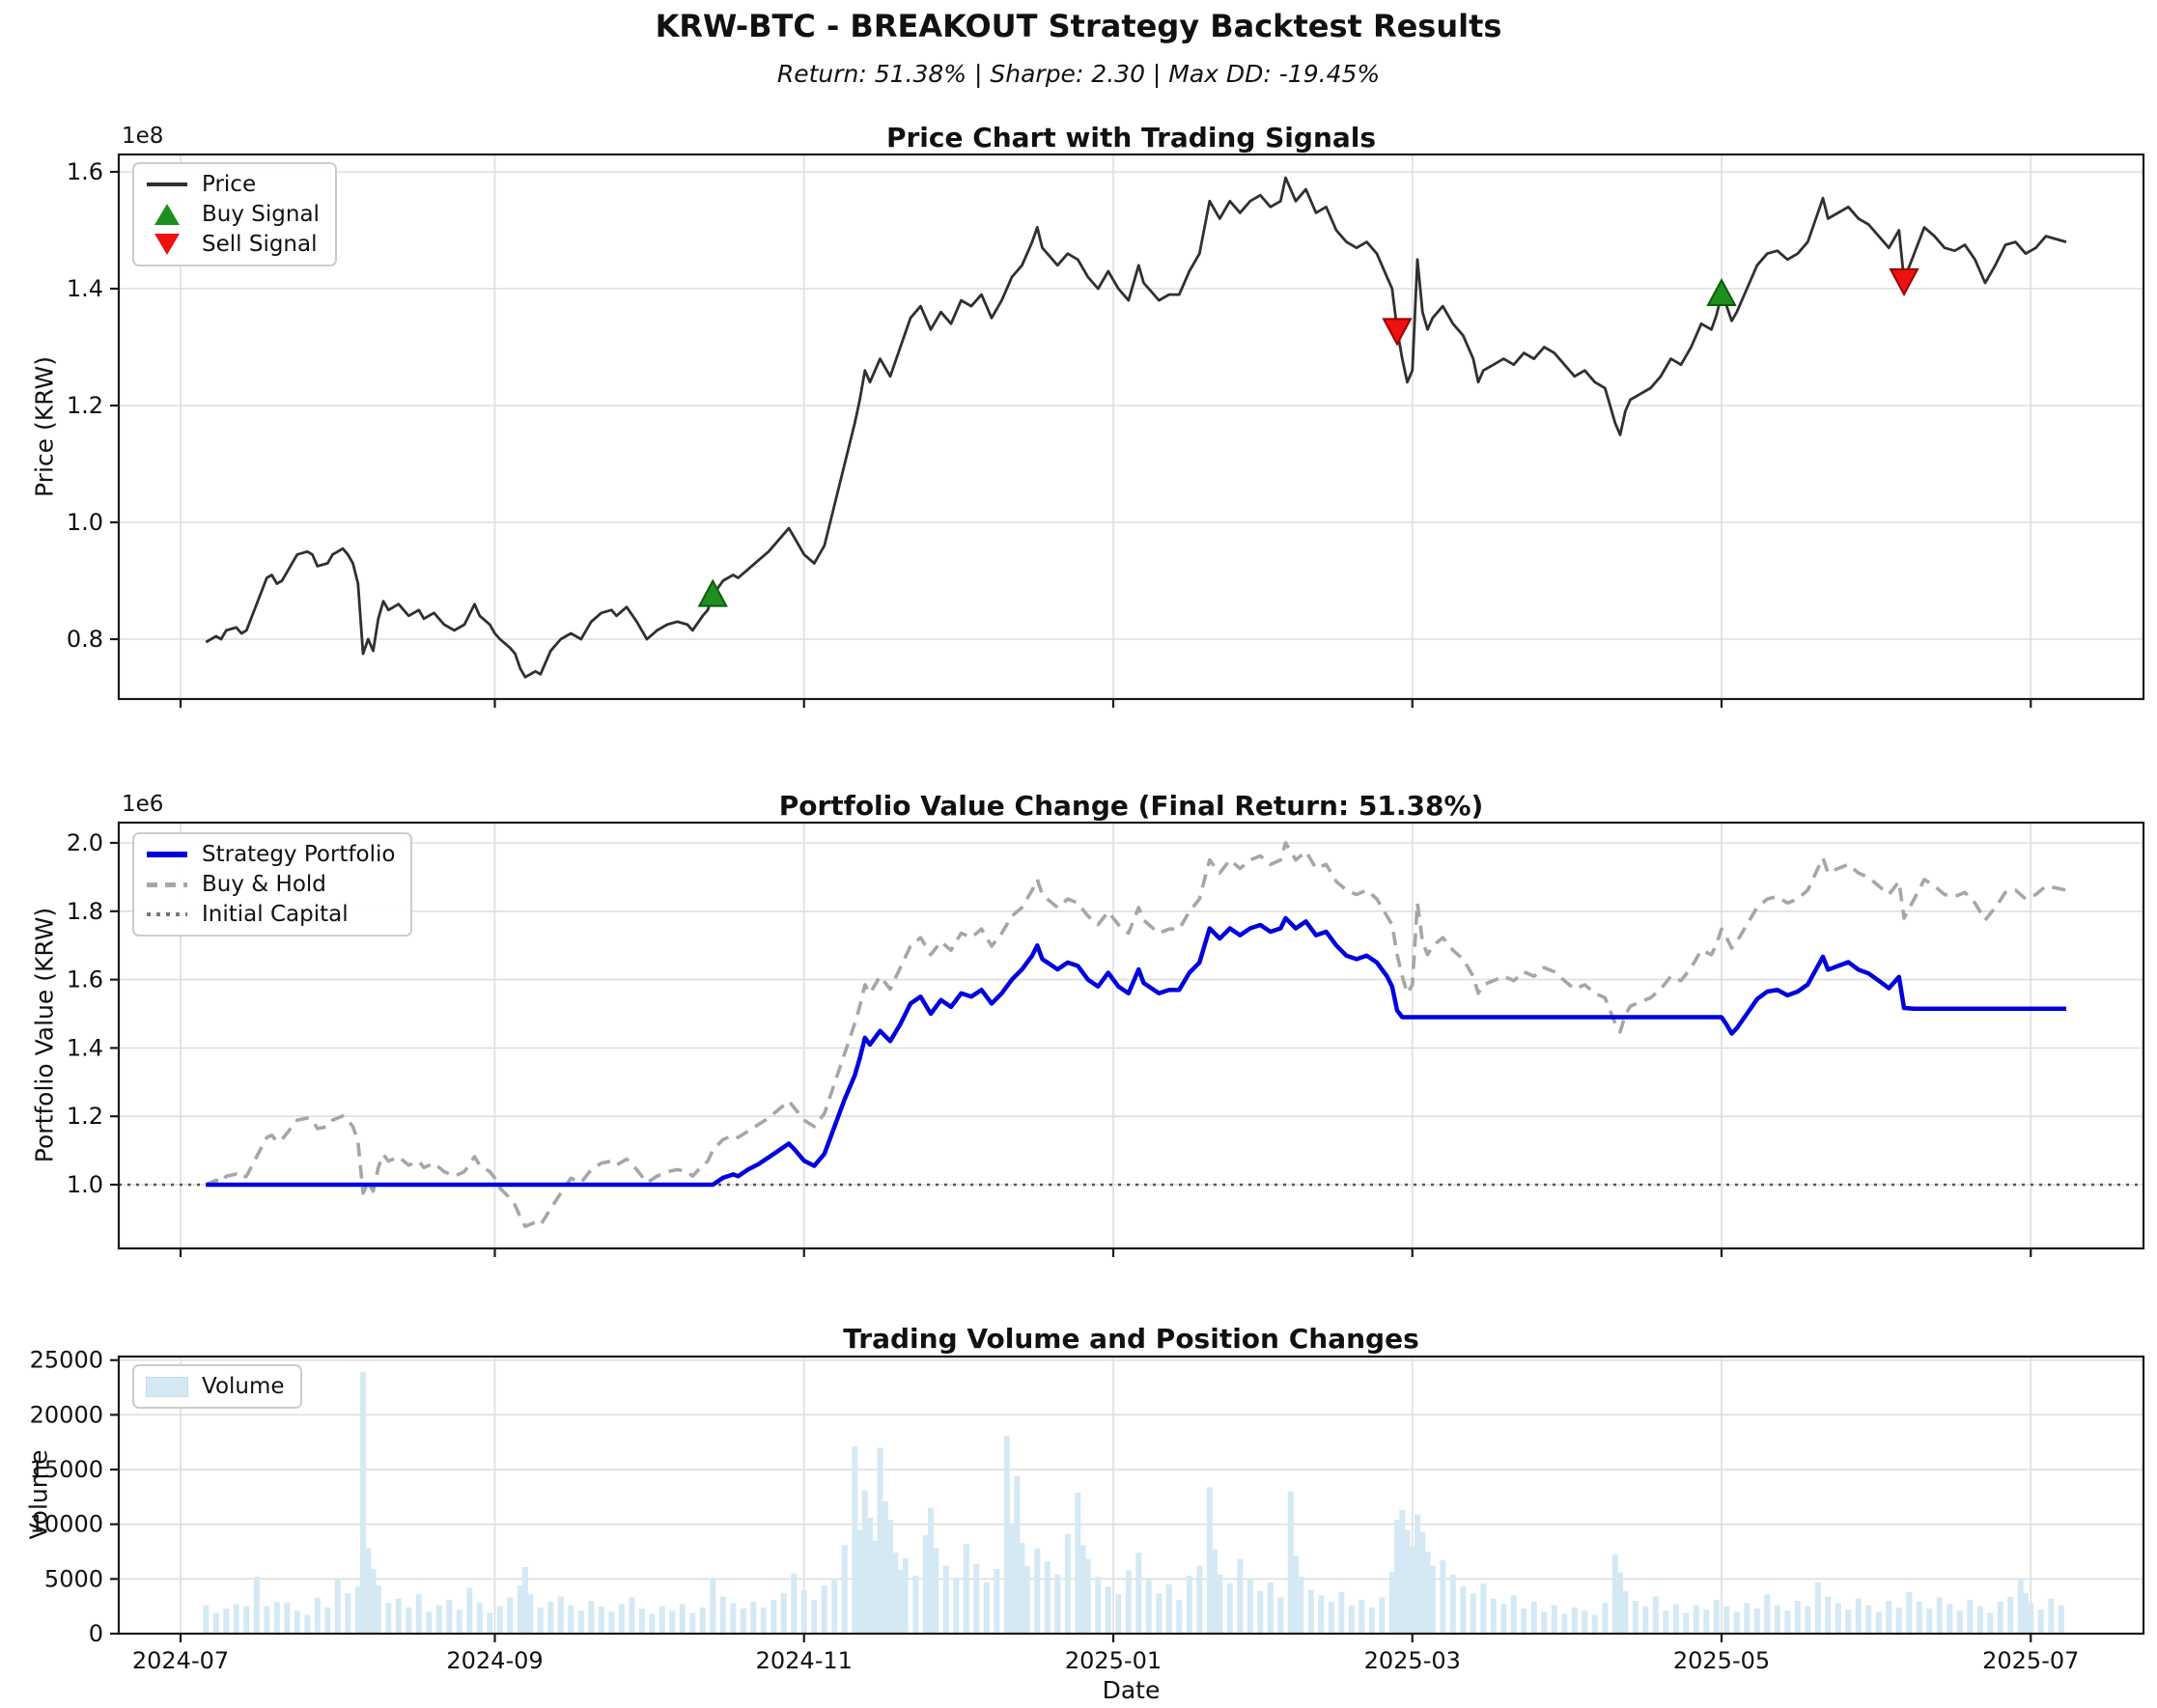 This screenshot has width=2157, height=1708. Describe the element at coordinates (230, 185) in the screenshot. I see `legend-label: Price` at that location.